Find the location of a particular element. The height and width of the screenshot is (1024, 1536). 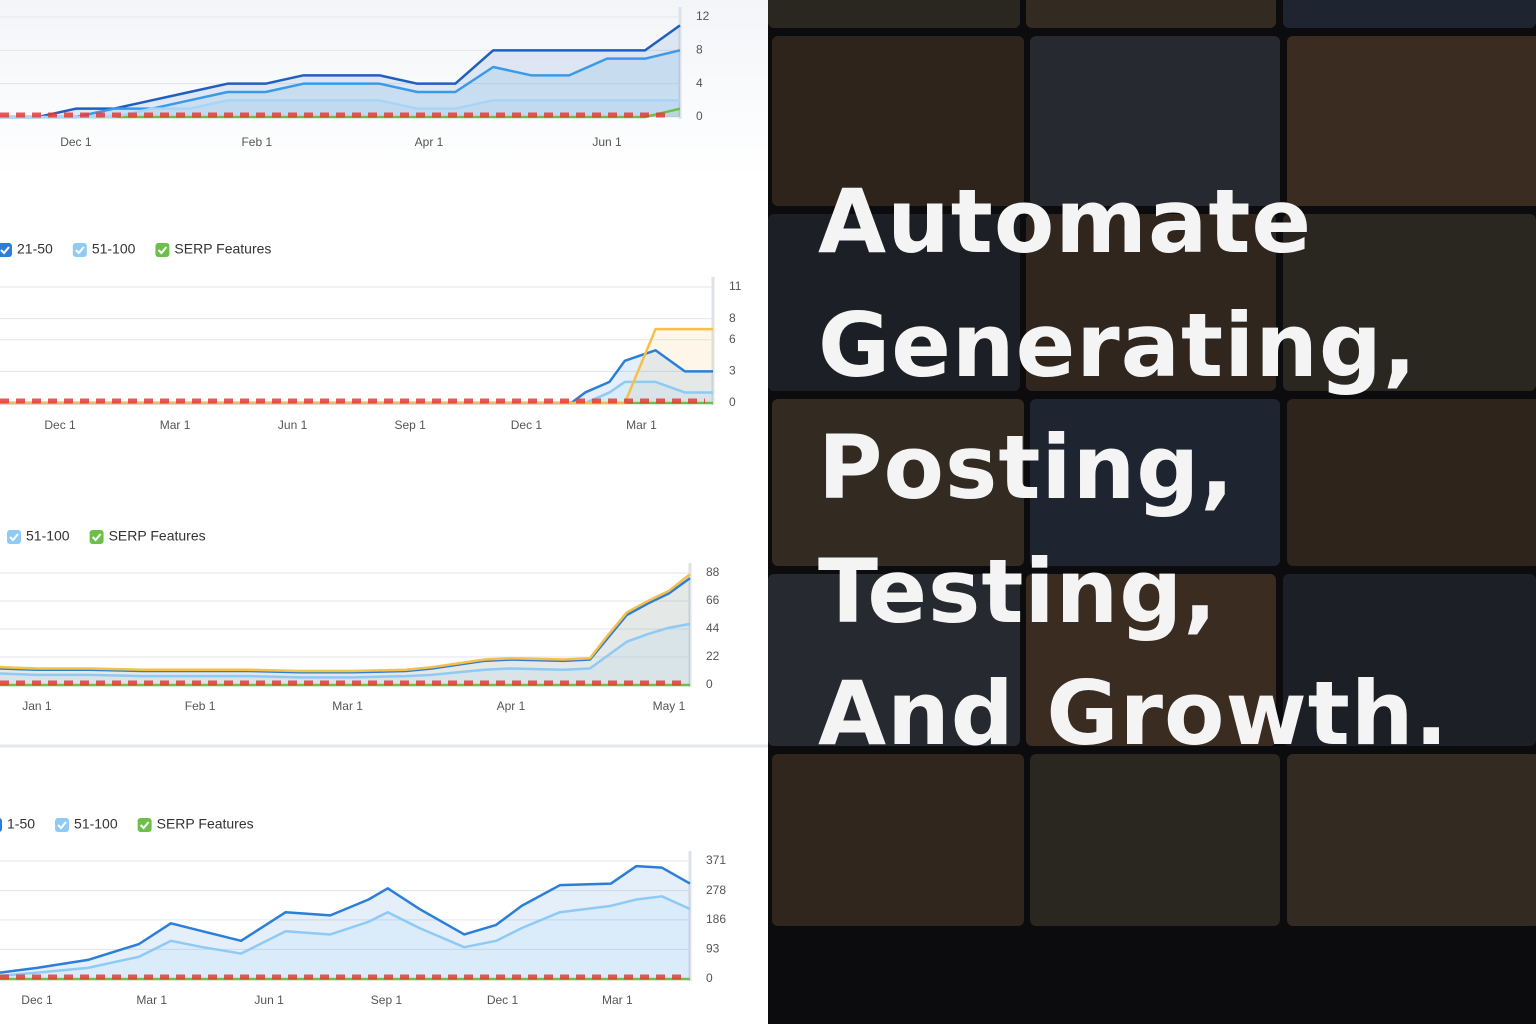

y-tick-label: 371 is located at coordinates (716, 860).